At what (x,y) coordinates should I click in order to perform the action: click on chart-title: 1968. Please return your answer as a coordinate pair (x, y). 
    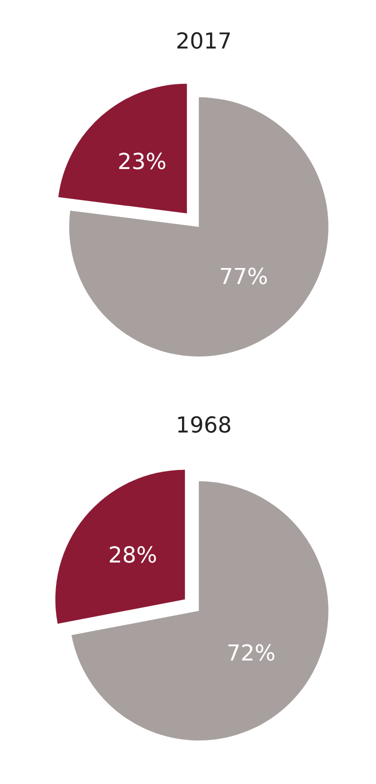
    Looking at the image, I should click on (204, 426).